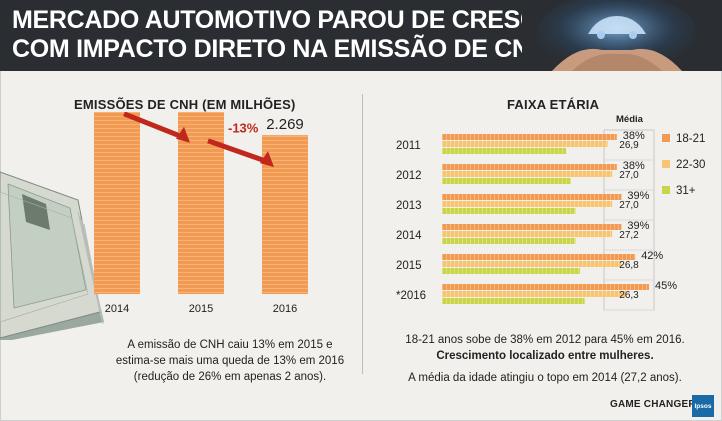  What do you see at coordinates (652, 256) in the screenshot?
I see `age-value-label-4: 42%` at bounding box center [652, 256].